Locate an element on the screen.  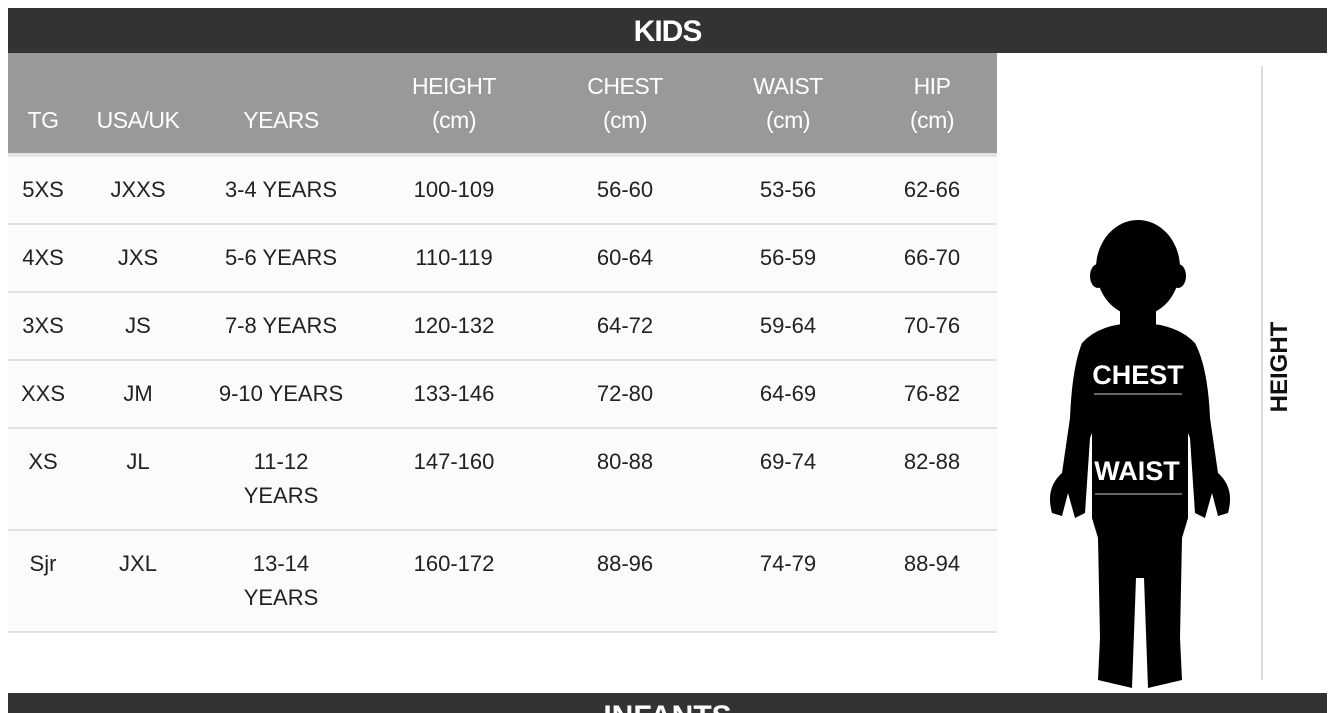
cell-height: 110-119 is located at coordinates (453, 258).